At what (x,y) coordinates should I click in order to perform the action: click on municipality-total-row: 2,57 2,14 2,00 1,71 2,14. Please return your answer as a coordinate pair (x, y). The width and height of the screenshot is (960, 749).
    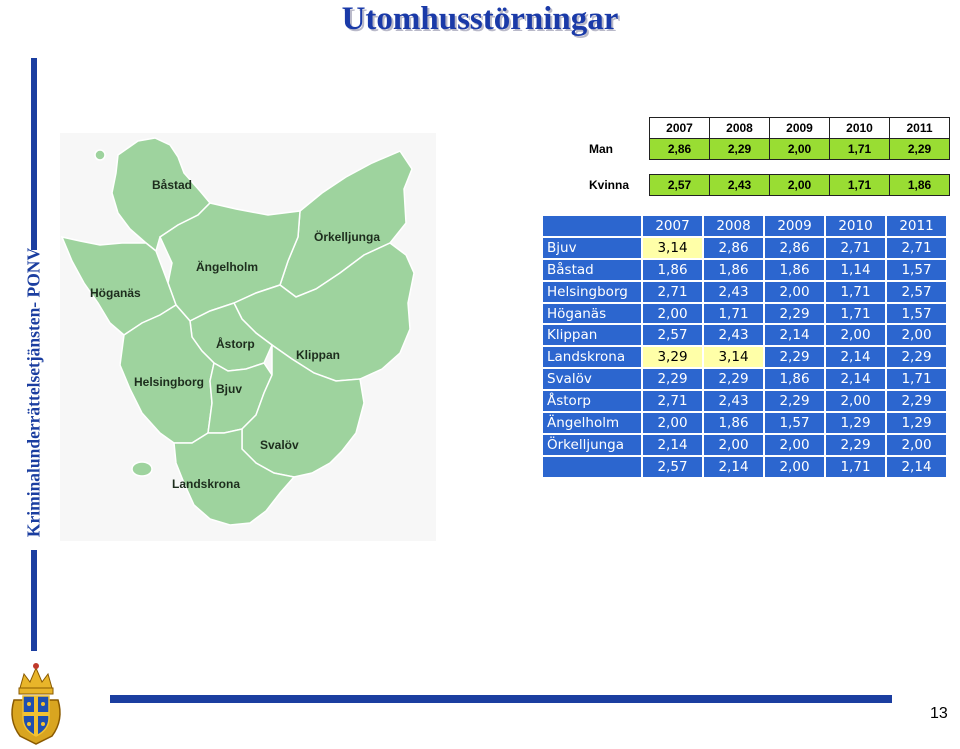
    Looking at the image, I should click on (744, 466).